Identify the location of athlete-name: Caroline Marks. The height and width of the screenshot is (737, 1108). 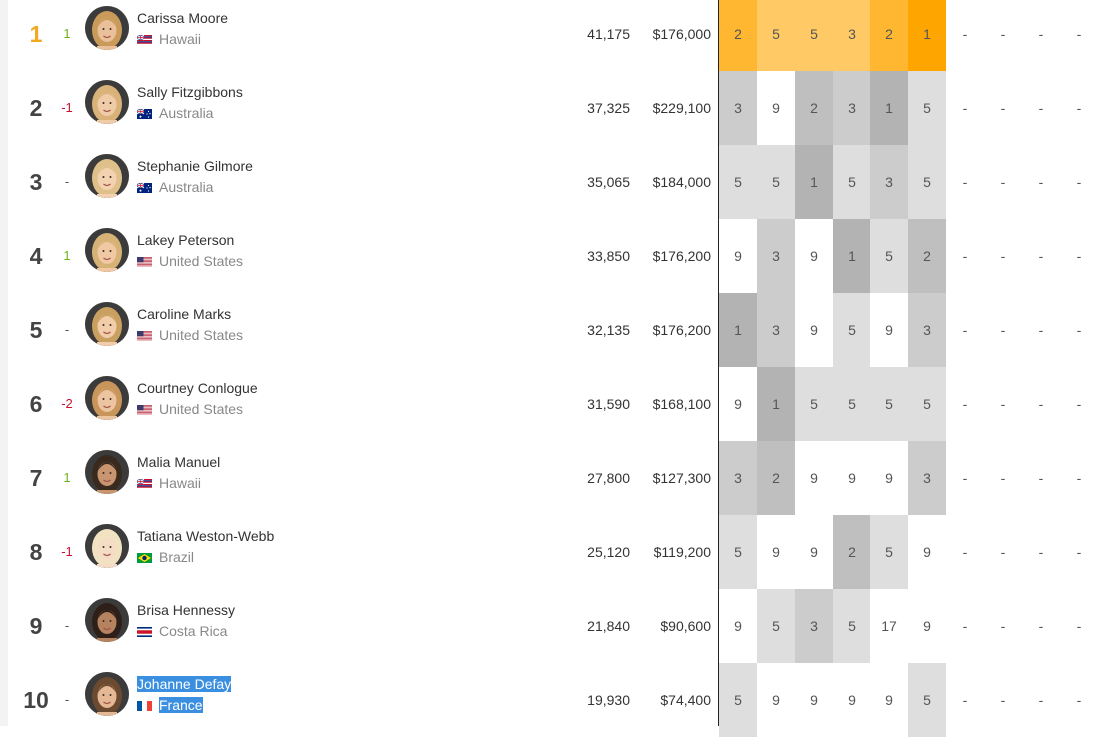
(184, 314).